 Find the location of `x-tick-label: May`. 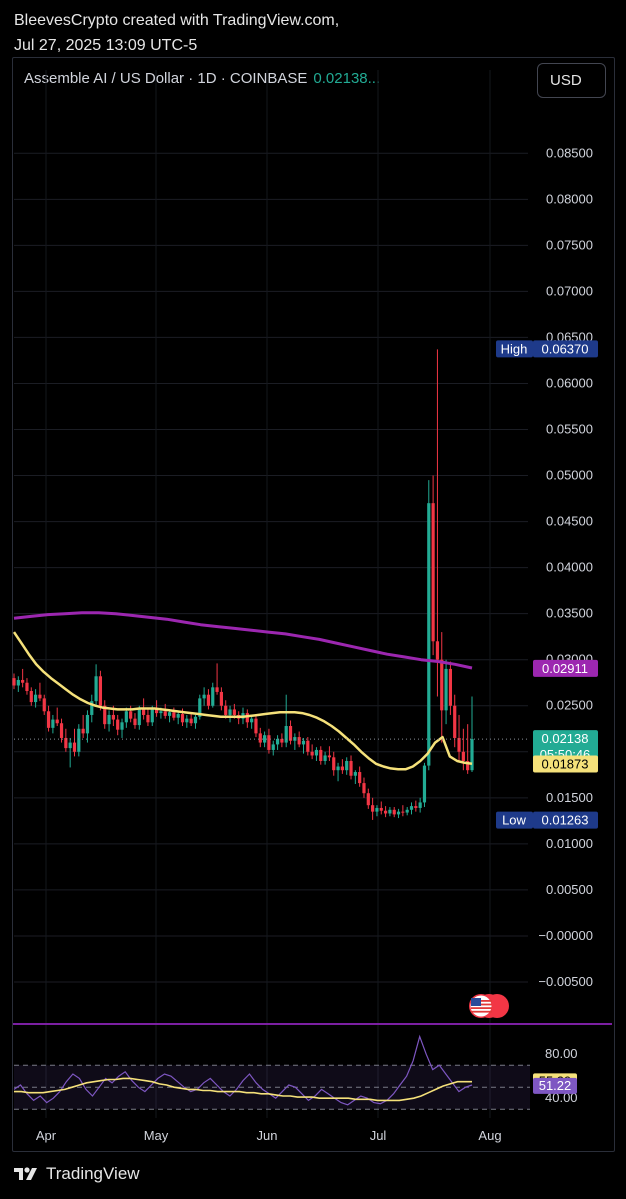

x-tick-label: May is located at coordinates (156, 1135).